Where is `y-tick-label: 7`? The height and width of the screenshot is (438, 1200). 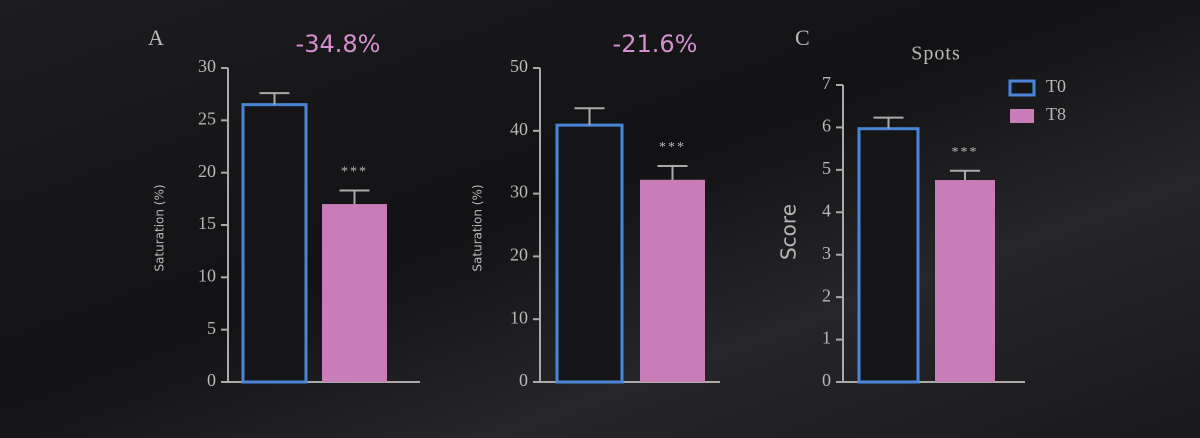 y-tick-label: 7 is located at coordinates (826, 83).